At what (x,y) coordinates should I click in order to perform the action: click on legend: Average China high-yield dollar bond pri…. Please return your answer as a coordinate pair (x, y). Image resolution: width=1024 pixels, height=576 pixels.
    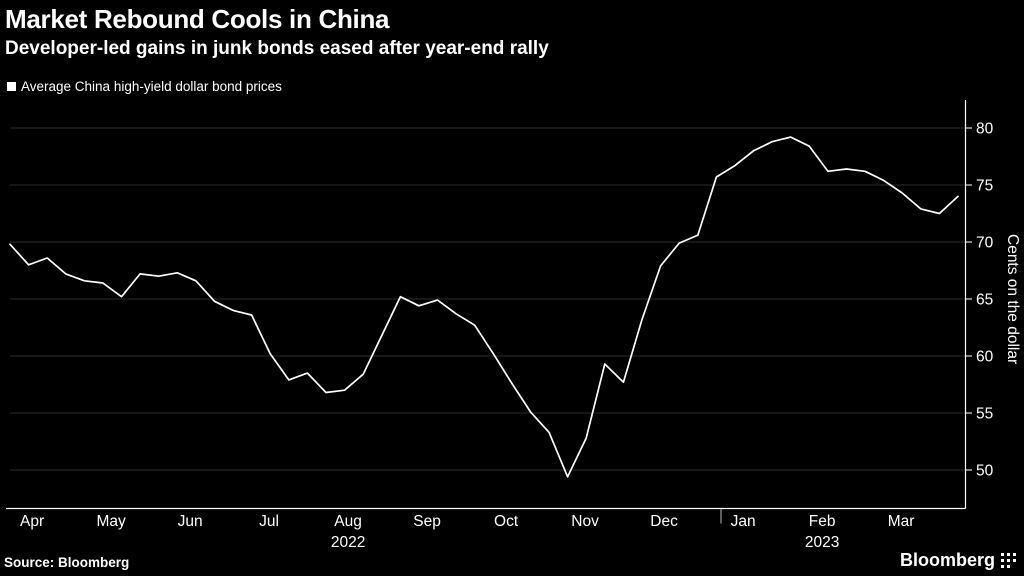
    Looking at the image, I should click on (144, 86).